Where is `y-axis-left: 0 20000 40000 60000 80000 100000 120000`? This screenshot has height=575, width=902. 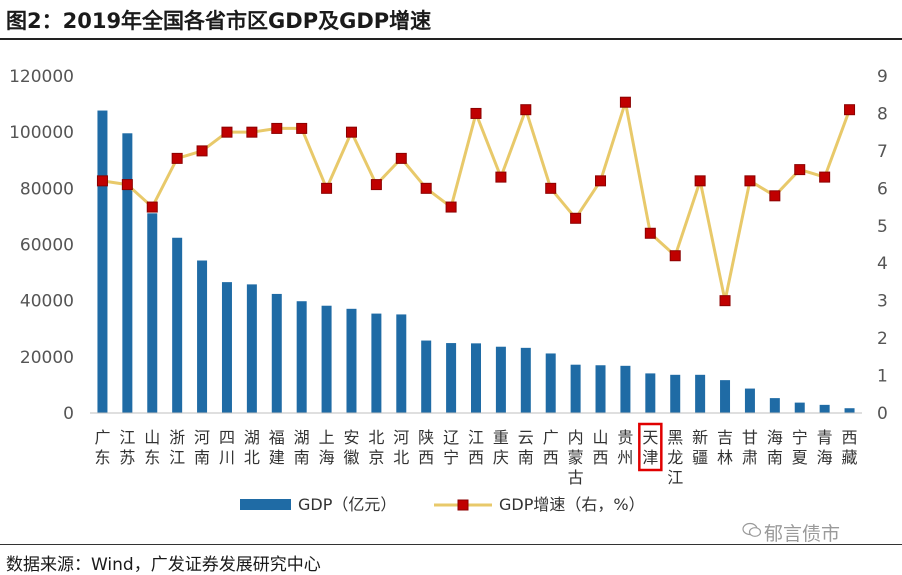 y-axis-left: 0 20000 40000 60000 80000 100000 120000 is located at coordinates (41, 245).